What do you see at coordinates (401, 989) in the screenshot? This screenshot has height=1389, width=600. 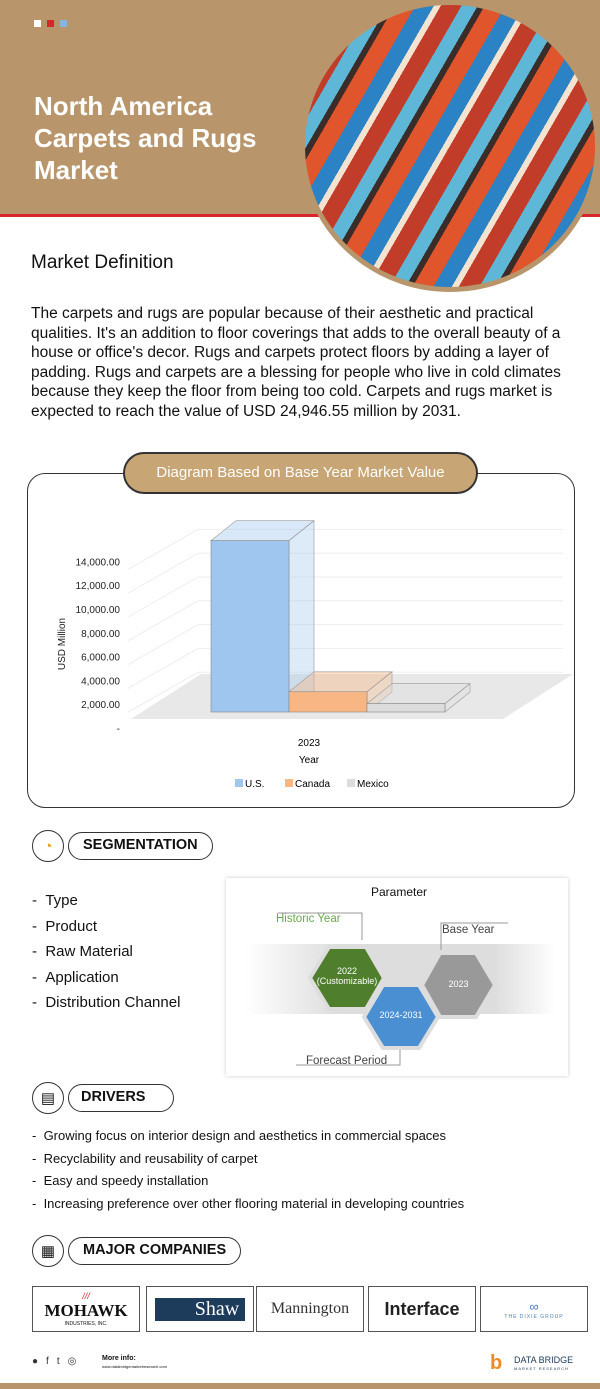 I see `parameter-graphic` at bounding box center [401, 989].